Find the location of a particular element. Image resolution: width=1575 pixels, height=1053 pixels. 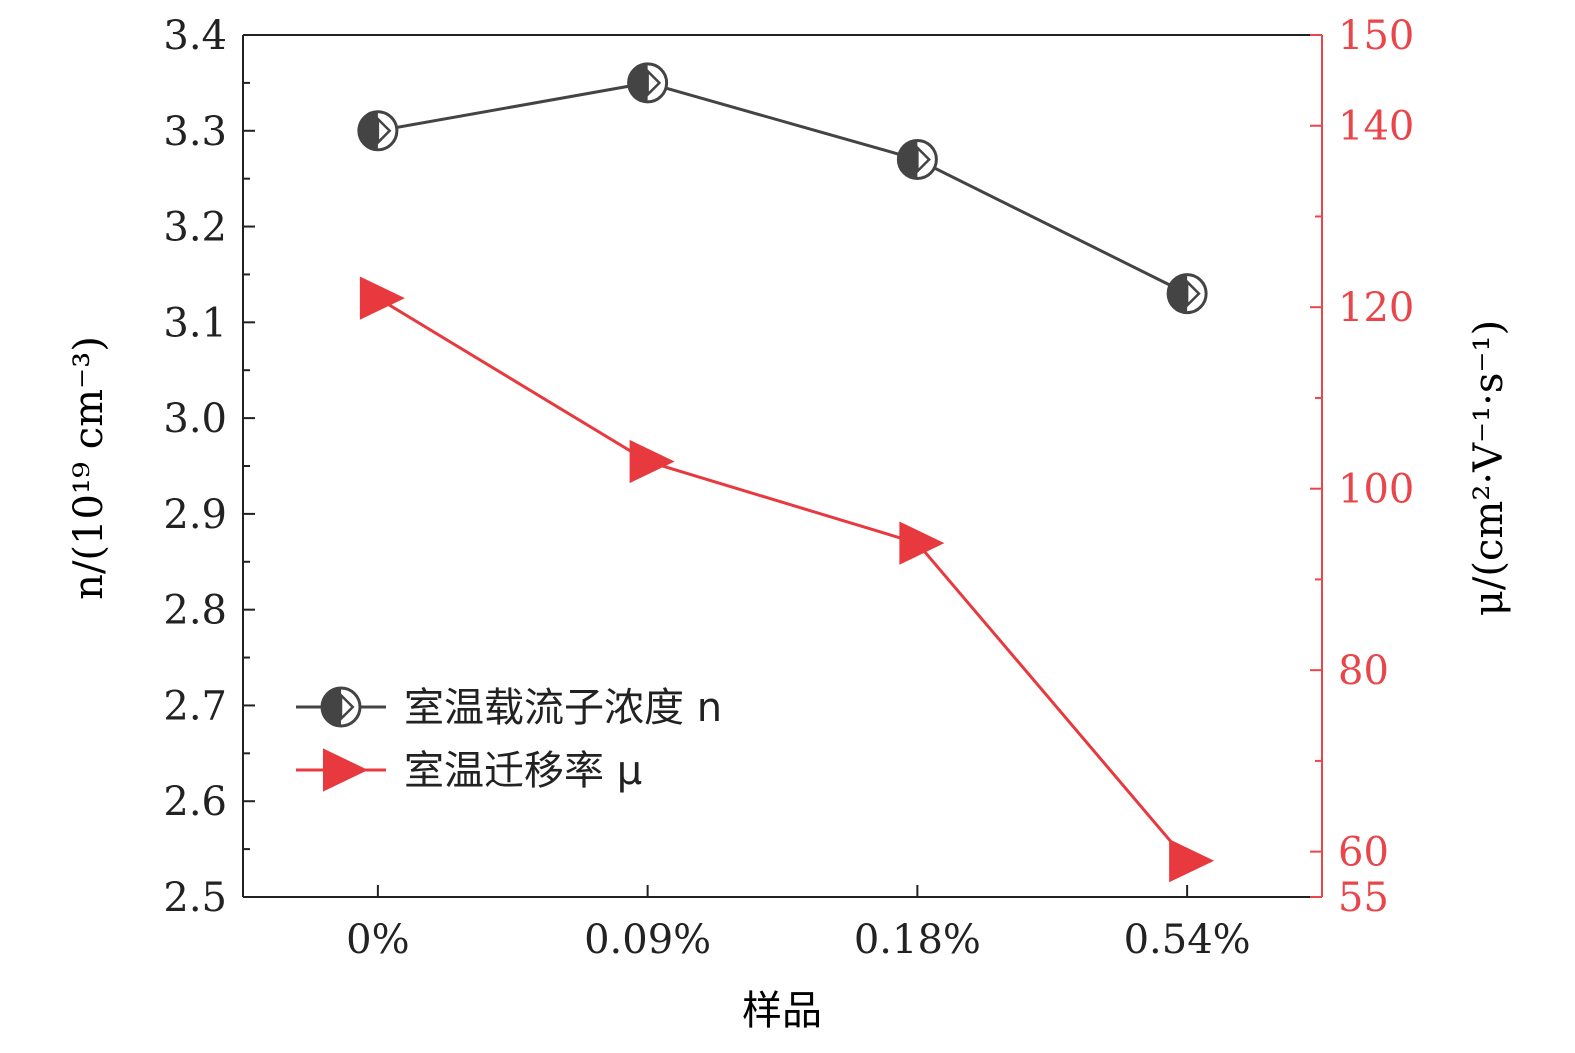

y-right-tick-label: 140 is located at coordinates (1376, 127).